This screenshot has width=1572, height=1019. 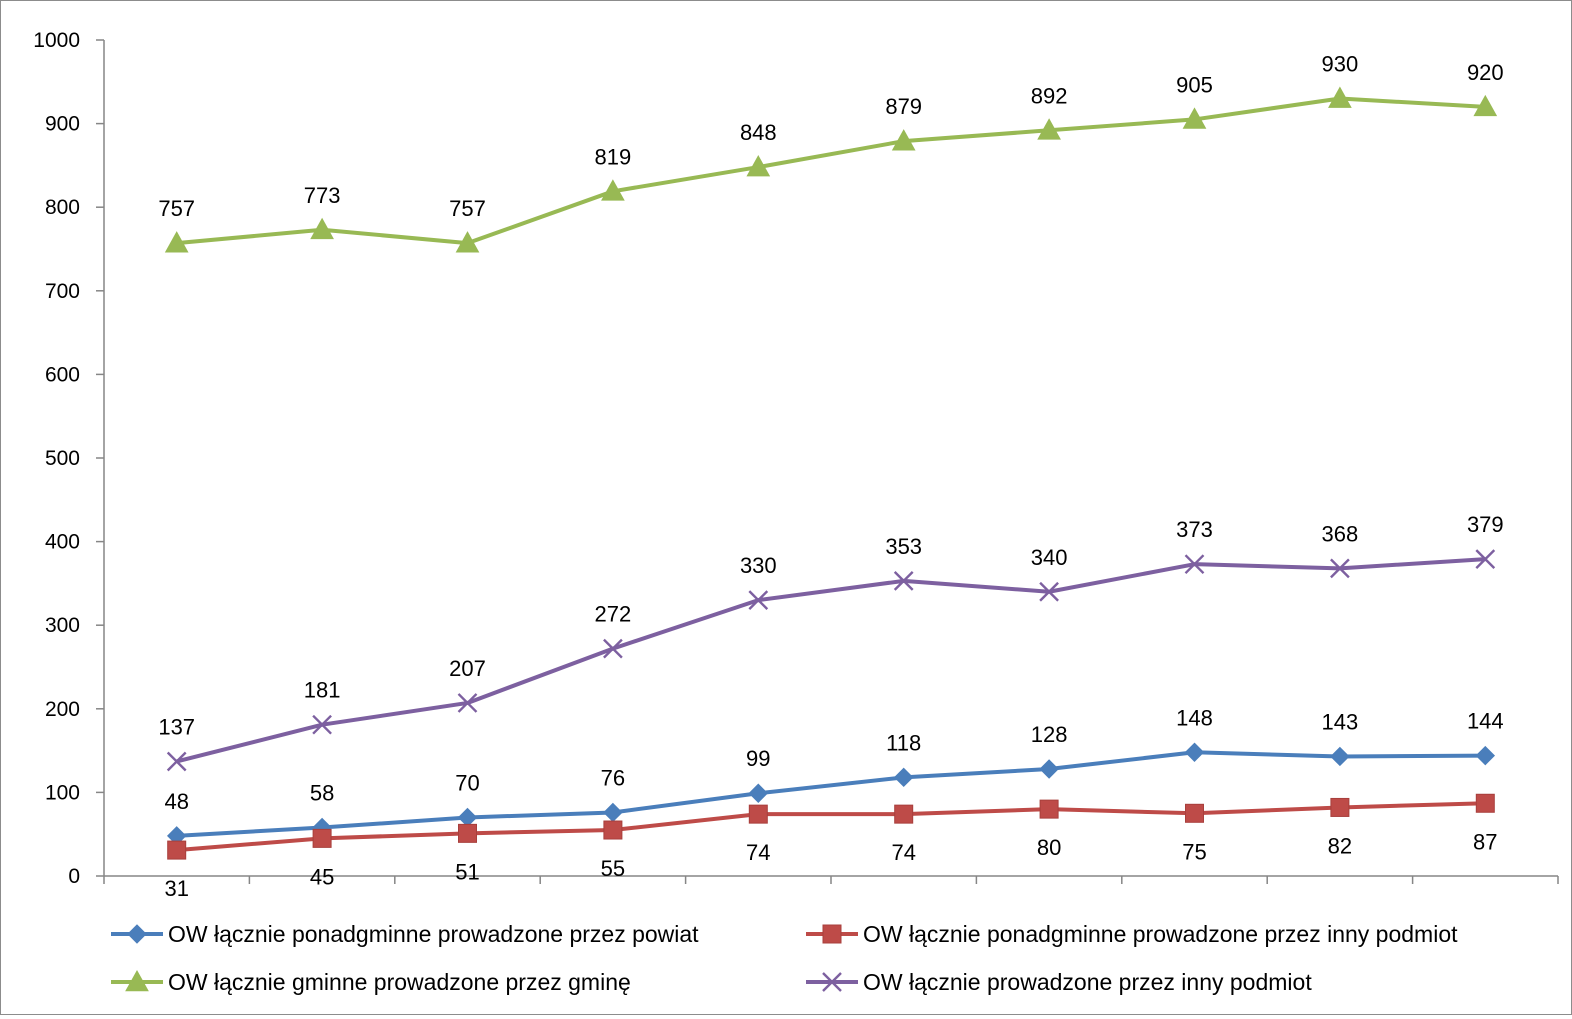 I want to click on y-tick-label: 200, so click(x=62, y=709).